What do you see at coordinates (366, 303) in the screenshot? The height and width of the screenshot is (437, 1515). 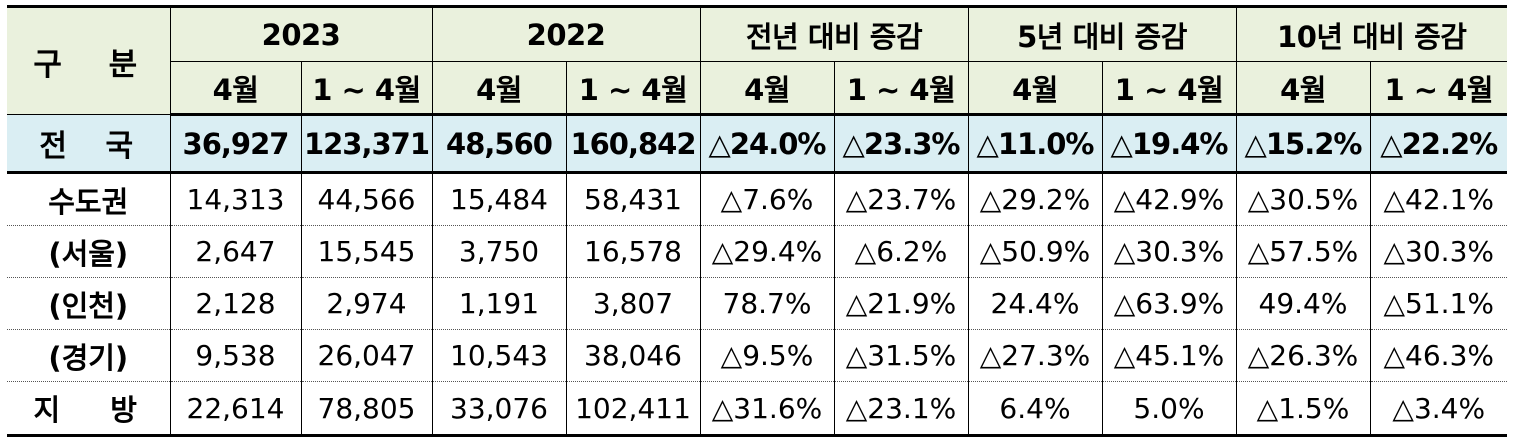 I see `table-cell: 2,974` at bounding box center [366, 303].